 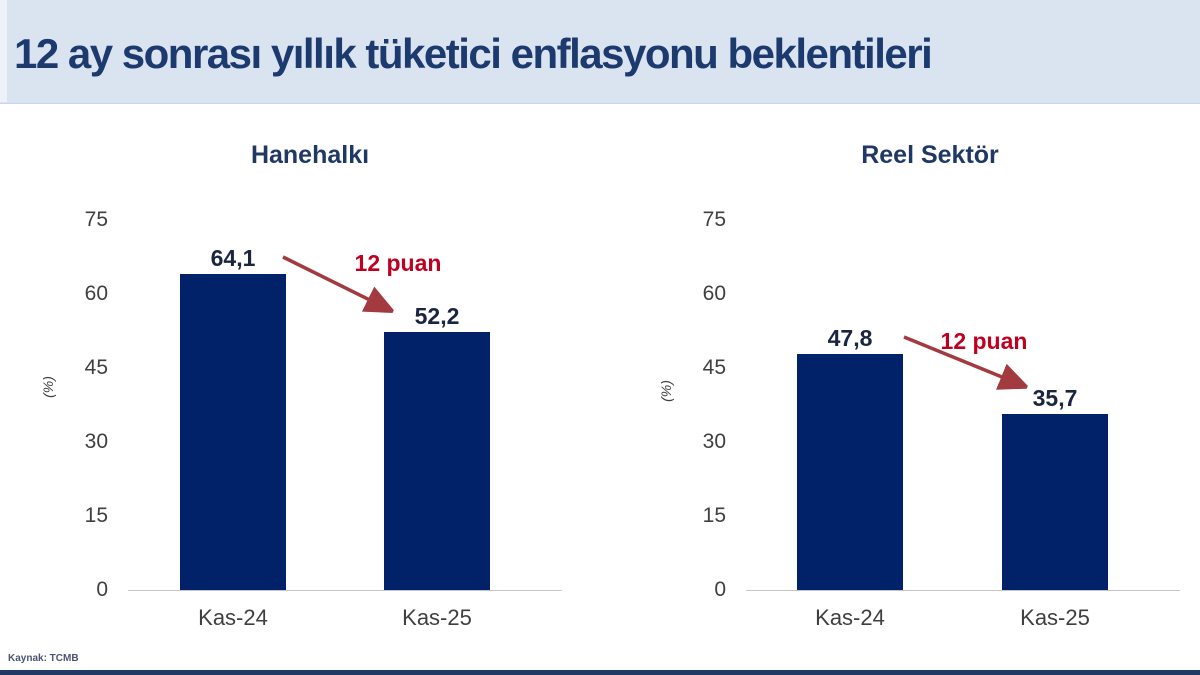 What do you see at coordinates (437, 461) in the screenshot?
I see `bar-household-kas25` at bounding box center [437, 461].